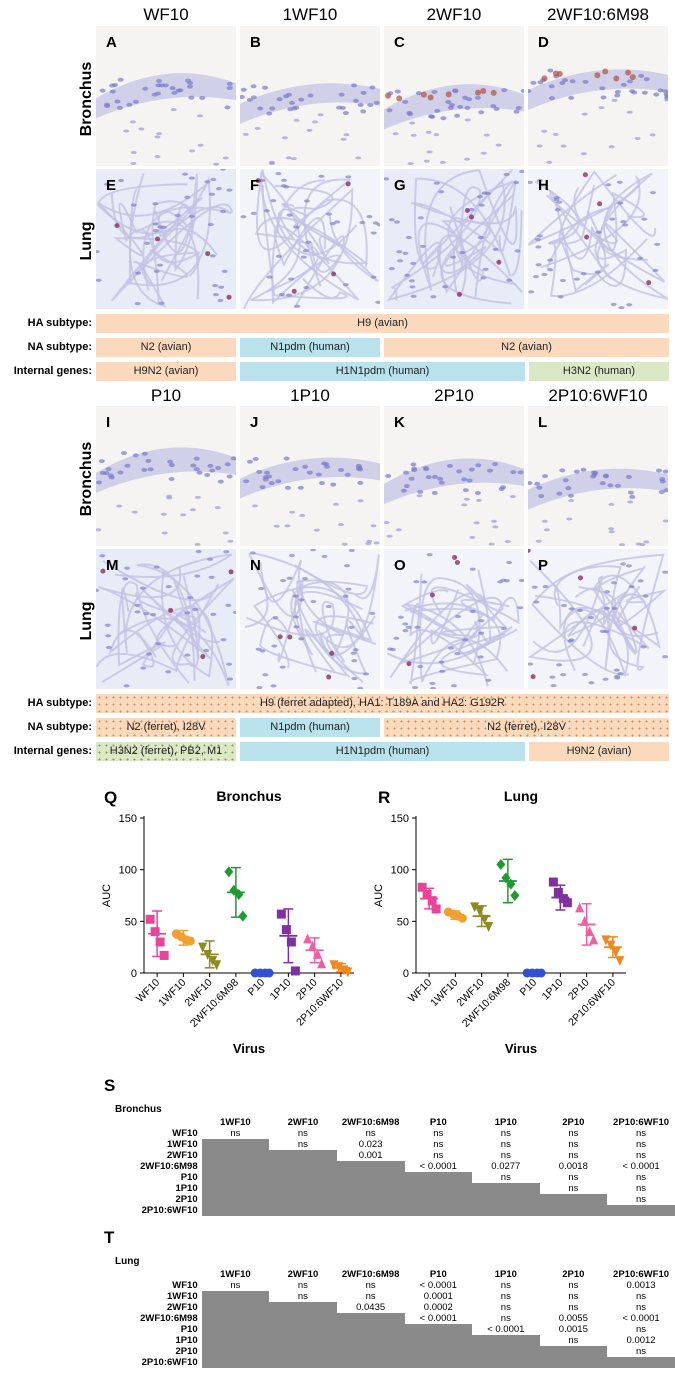 This screenshot has height=1376, width=675. I want to click on panel-letter-j: J, so click(254, 422).